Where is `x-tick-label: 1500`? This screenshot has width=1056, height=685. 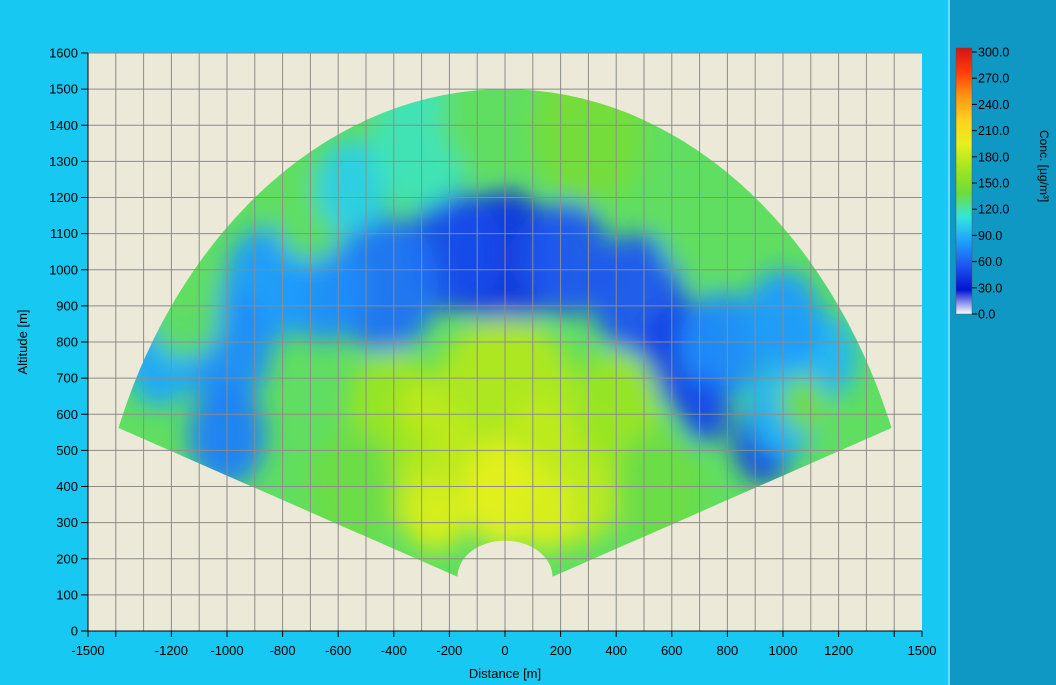
x-tick-label: 1500 is located at coordinates (922, 650).